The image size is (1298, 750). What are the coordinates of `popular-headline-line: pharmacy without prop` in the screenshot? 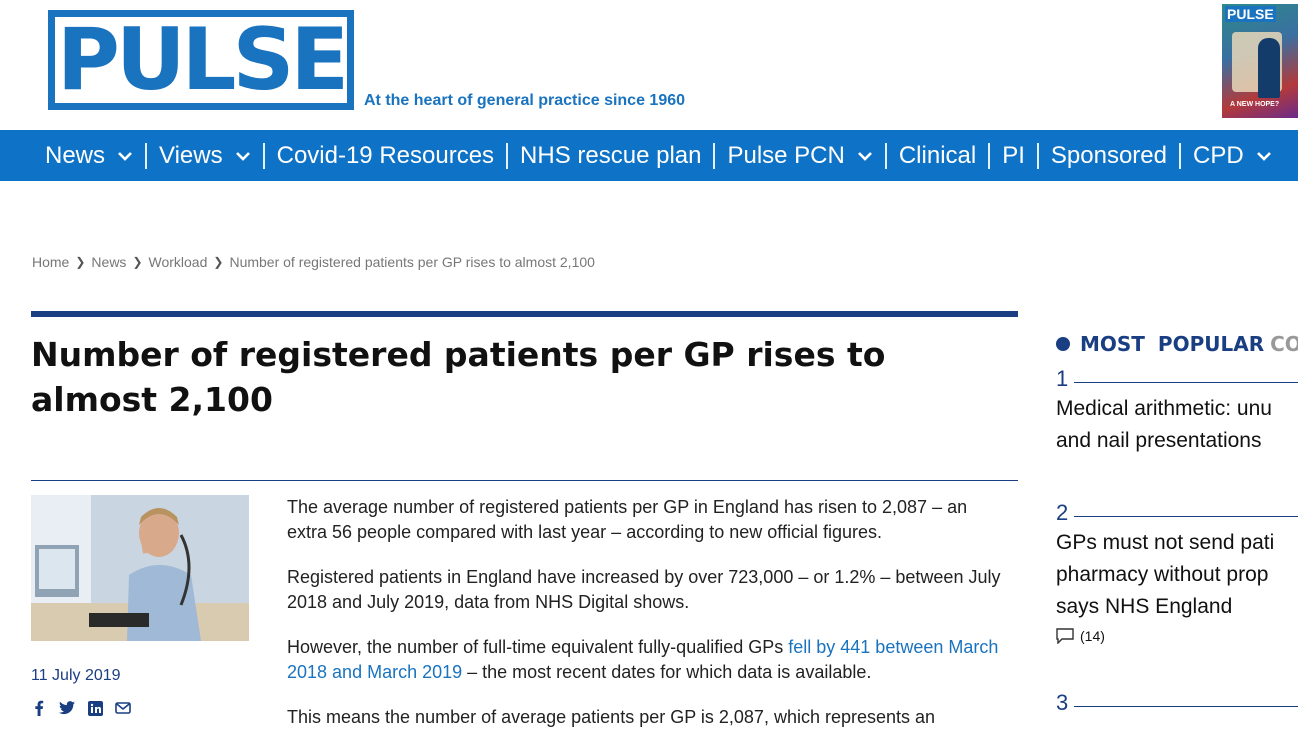 It's located at (1162, 574).